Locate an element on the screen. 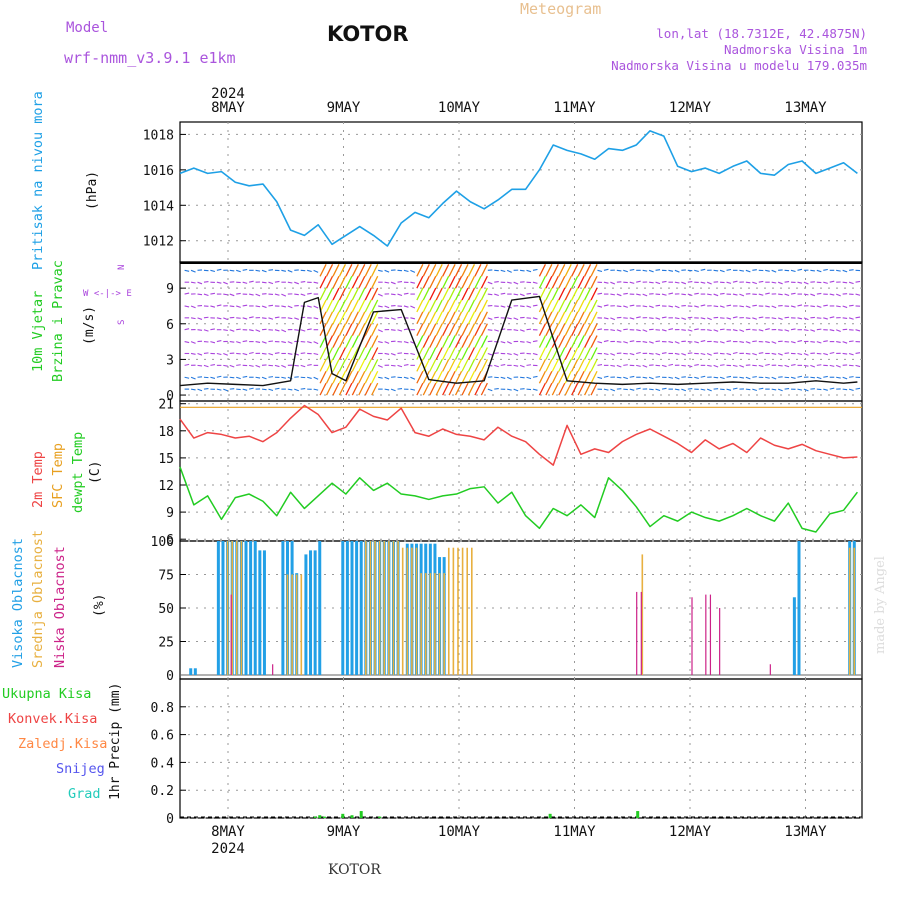  ytick-label-2: 12 is located at coordinates (166, 486).